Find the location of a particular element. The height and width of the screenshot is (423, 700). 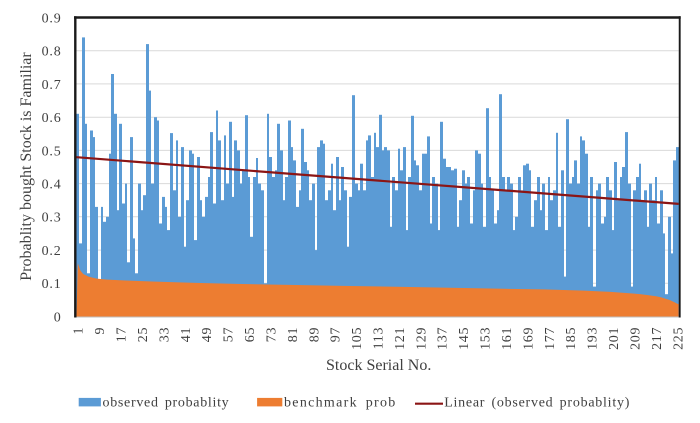

svg-text: 0.2 is located at coordinates (52, 251).